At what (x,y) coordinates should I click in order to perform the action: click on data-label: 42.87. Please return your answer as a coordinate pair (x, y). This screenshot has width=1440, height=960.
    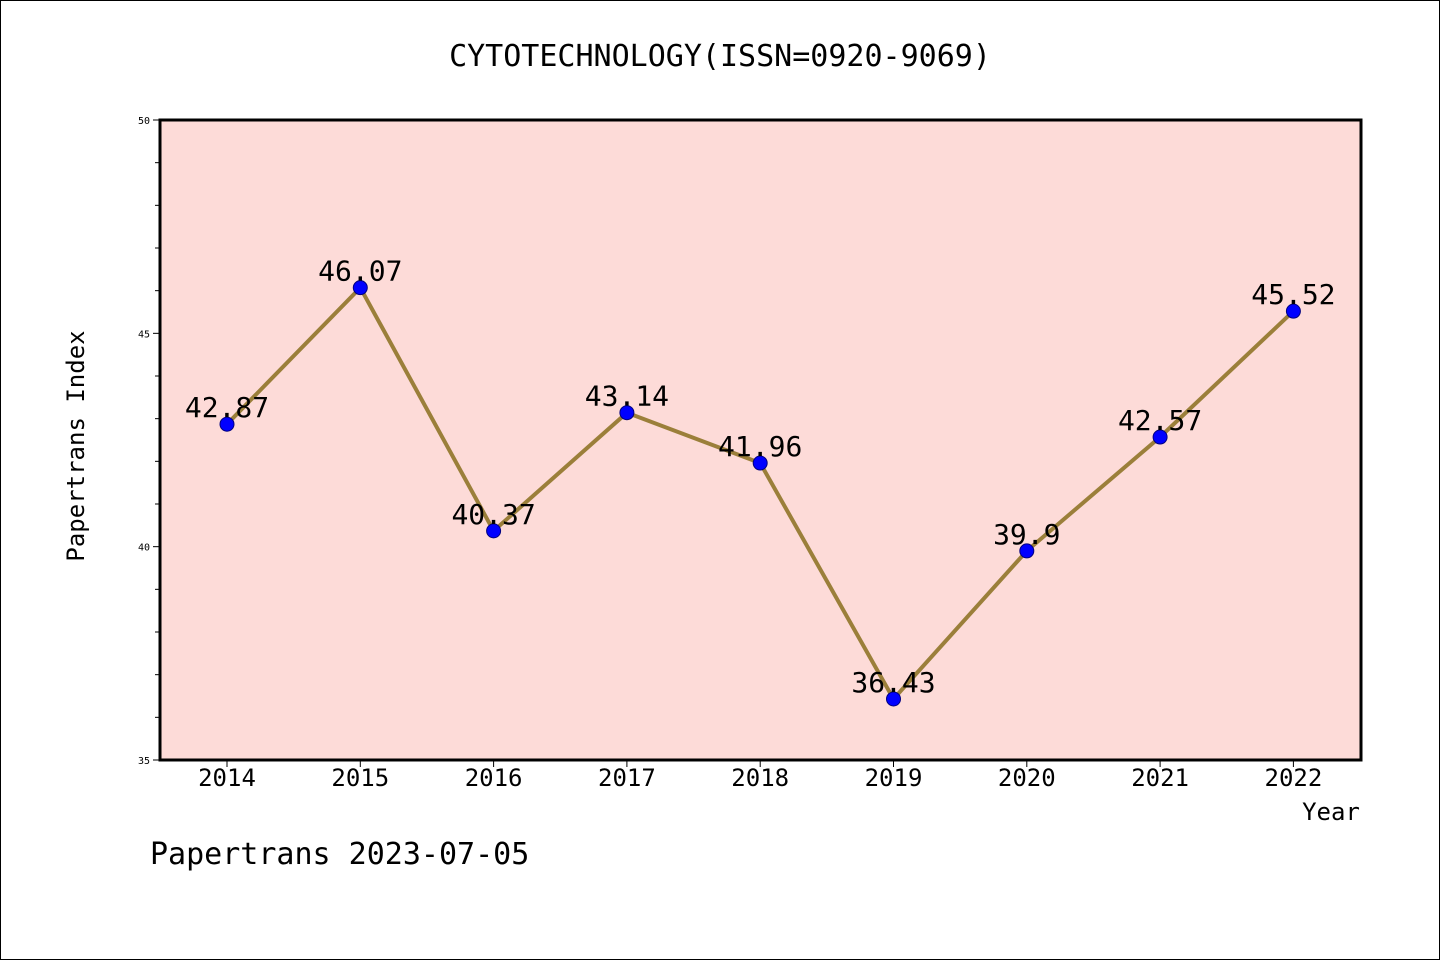
    Looking at the image, I should click on (227, 407).